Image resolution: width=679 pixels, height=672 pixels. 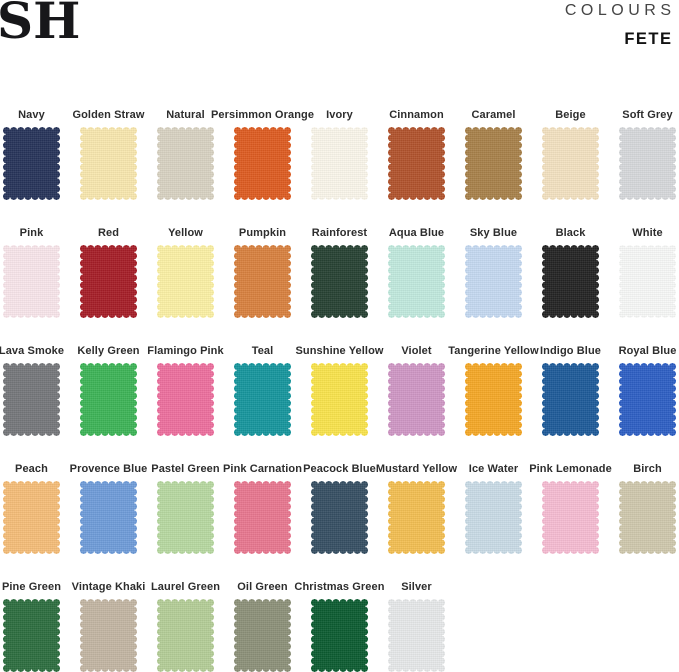 I want to click on swatch-peach, so click(x=31, y=517).